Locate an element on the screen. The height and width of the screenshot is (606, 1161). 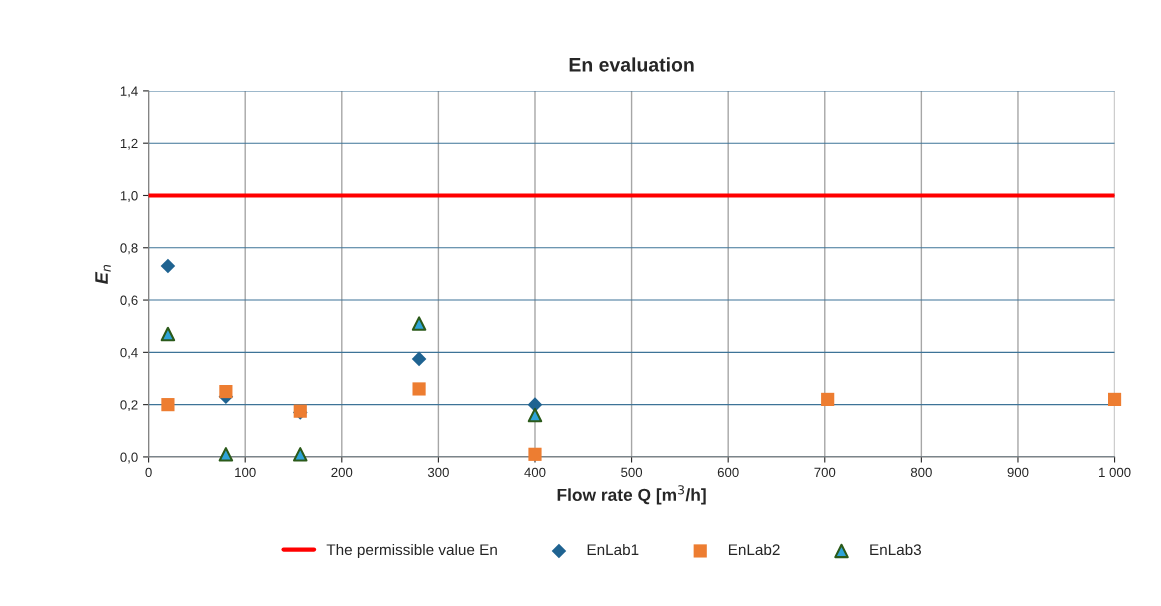
legend-label: The permissible value En is located at coordinates (411, 551).